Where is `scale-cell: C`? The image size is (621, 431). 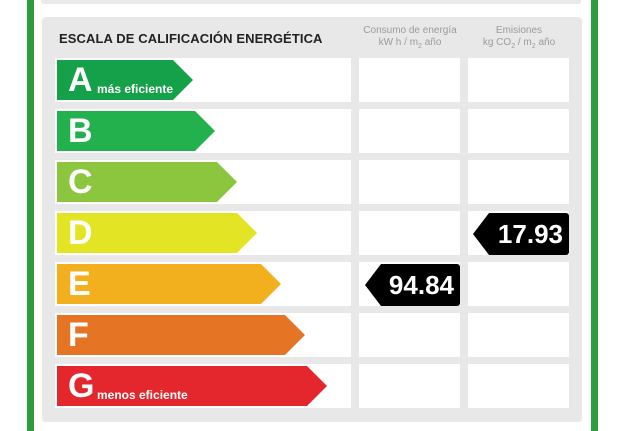
scale-cell: C is located at coordinates (203, 182).